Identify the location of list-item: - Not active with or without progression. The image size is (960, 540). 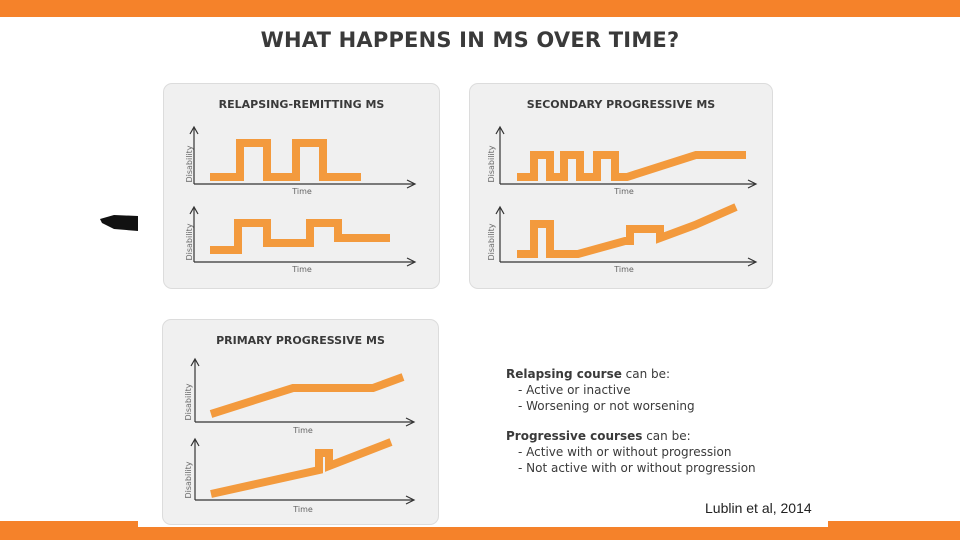
(637, 467).